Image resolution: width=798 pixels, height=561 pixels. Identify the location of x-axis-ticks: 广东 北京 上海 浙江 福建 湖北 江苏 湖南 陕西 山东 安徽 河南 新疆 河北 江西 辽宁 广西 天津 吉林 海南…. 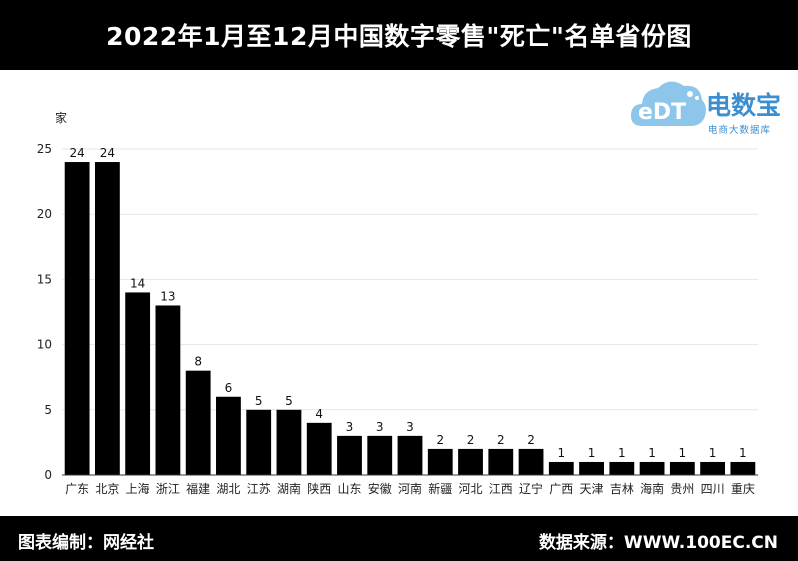
(410, 488).